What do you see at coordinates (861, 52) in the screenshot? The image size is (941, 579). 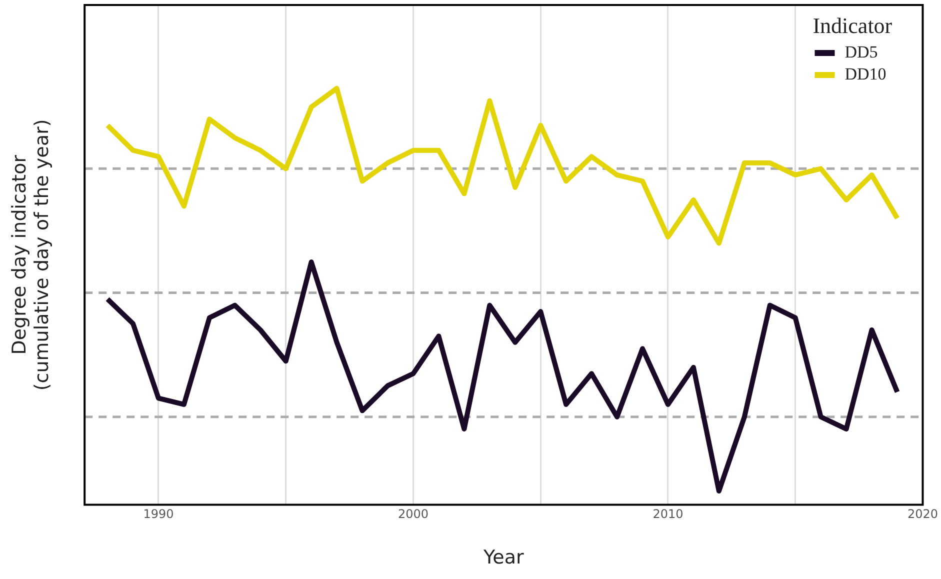 I see `legend-label: DD5` at bounding box center [861, 52].